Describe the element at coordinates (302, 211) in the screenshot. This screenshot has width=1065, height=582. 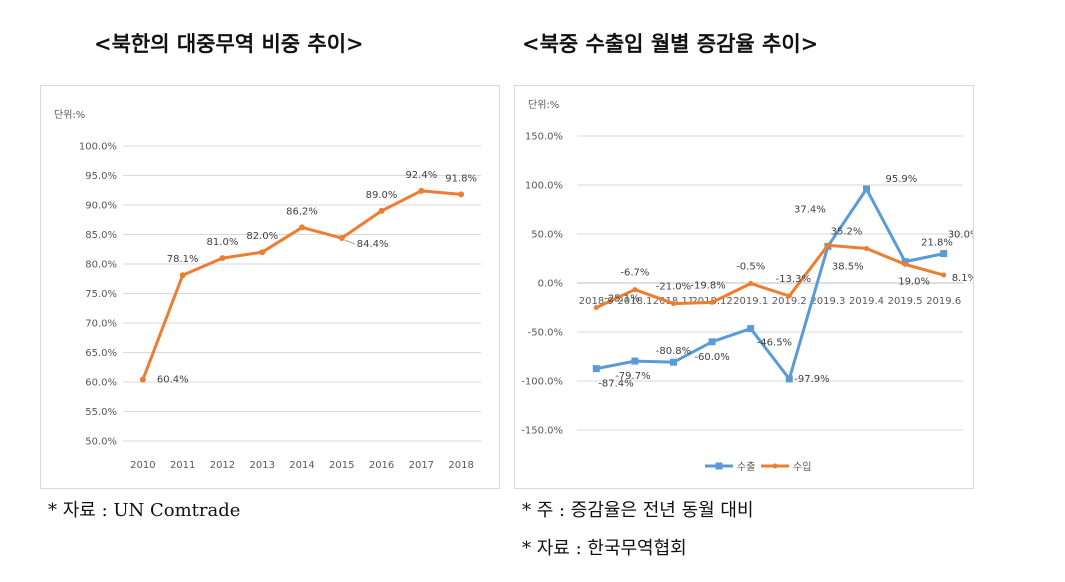
I see `data-label: 86.2%` at that location.